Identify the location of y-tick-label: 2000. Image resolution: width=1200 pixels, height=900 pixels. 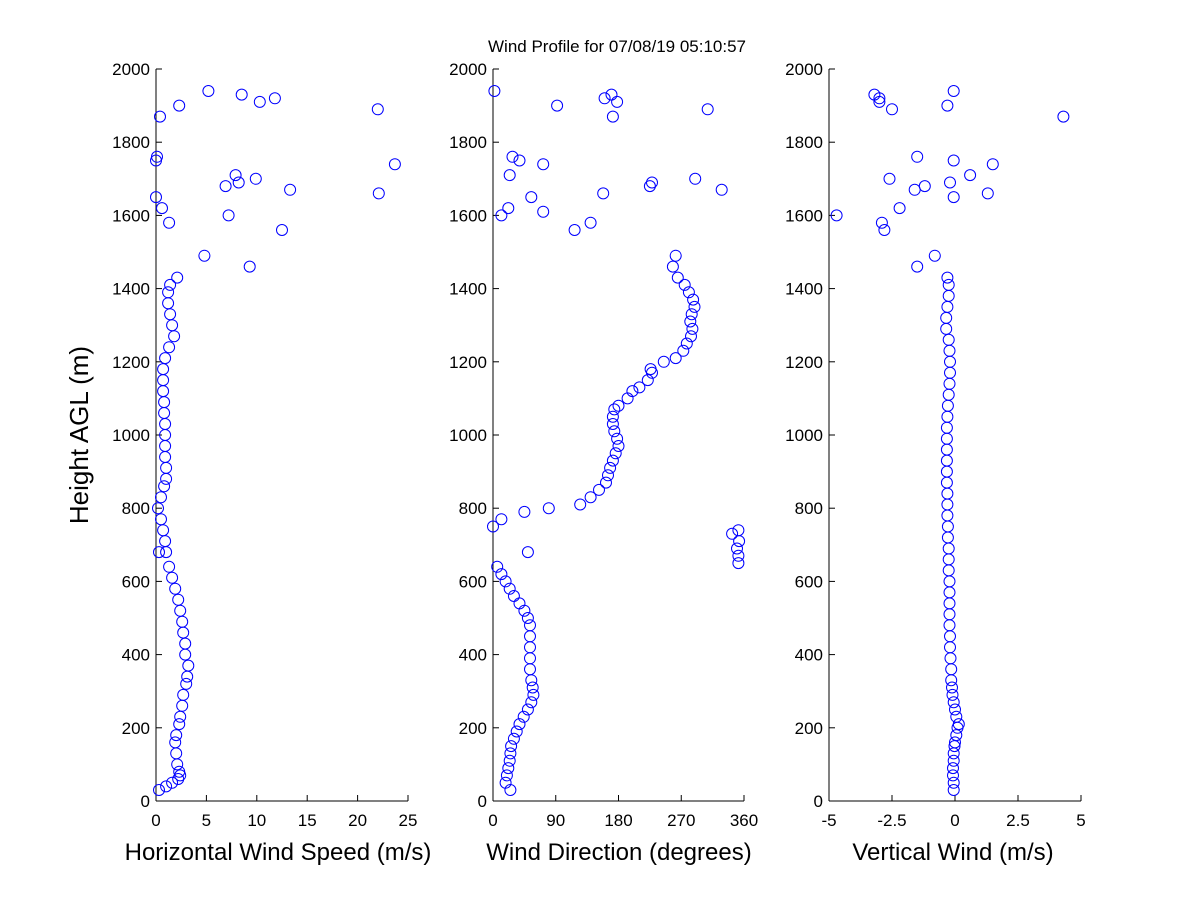
(131, 69).